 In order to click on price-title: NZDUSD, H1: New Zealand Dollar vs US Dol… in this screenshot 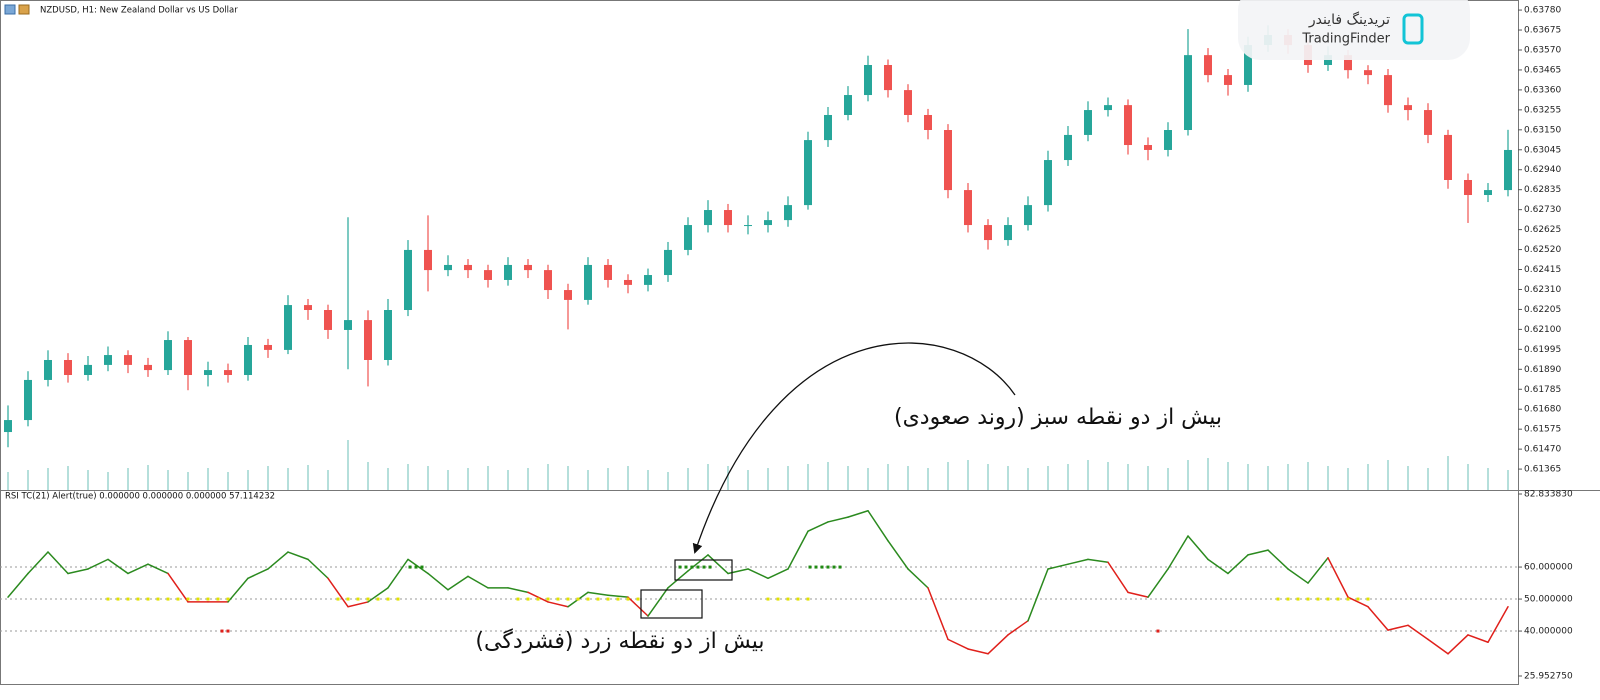, I will do `click(139, 11)`.